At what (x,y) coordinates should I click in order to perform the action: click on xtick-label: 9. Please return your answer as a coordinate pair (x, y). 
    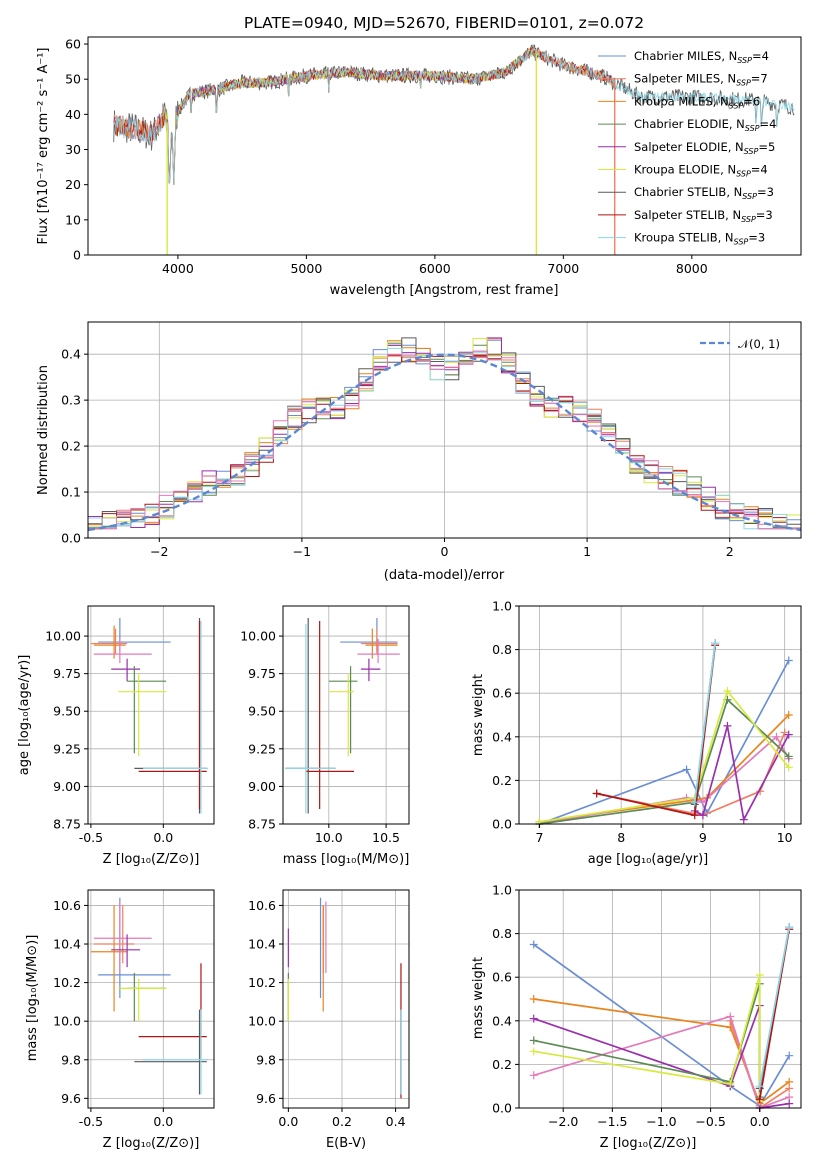
    Looking at the image, I should click on (703, 837).